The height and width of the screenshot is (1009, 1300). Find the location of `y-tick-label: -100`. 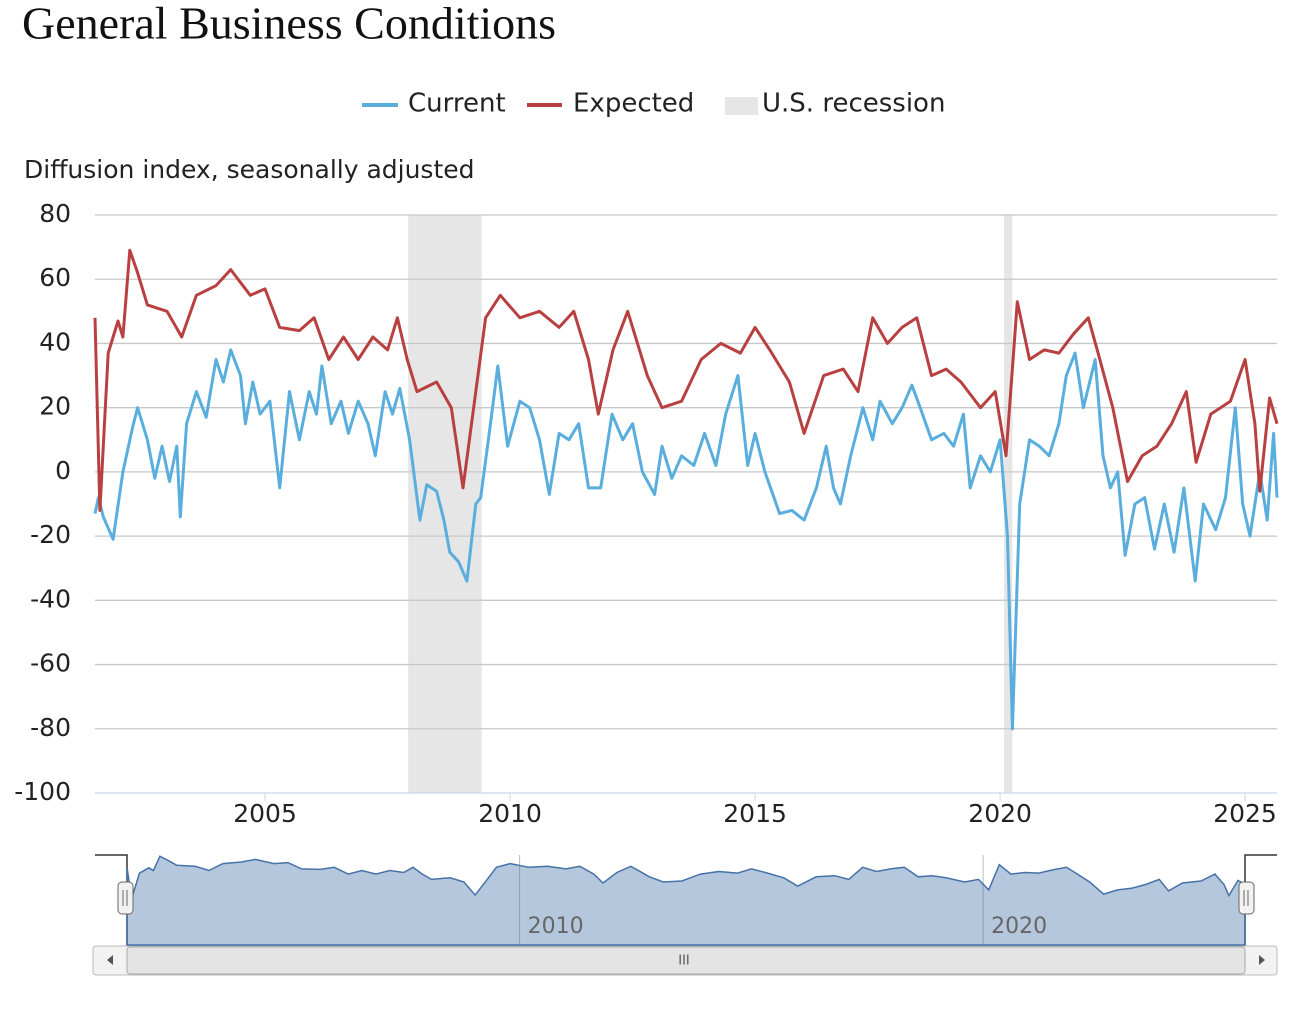

y-tick-label: -100 is located at coordinates (42, 791).